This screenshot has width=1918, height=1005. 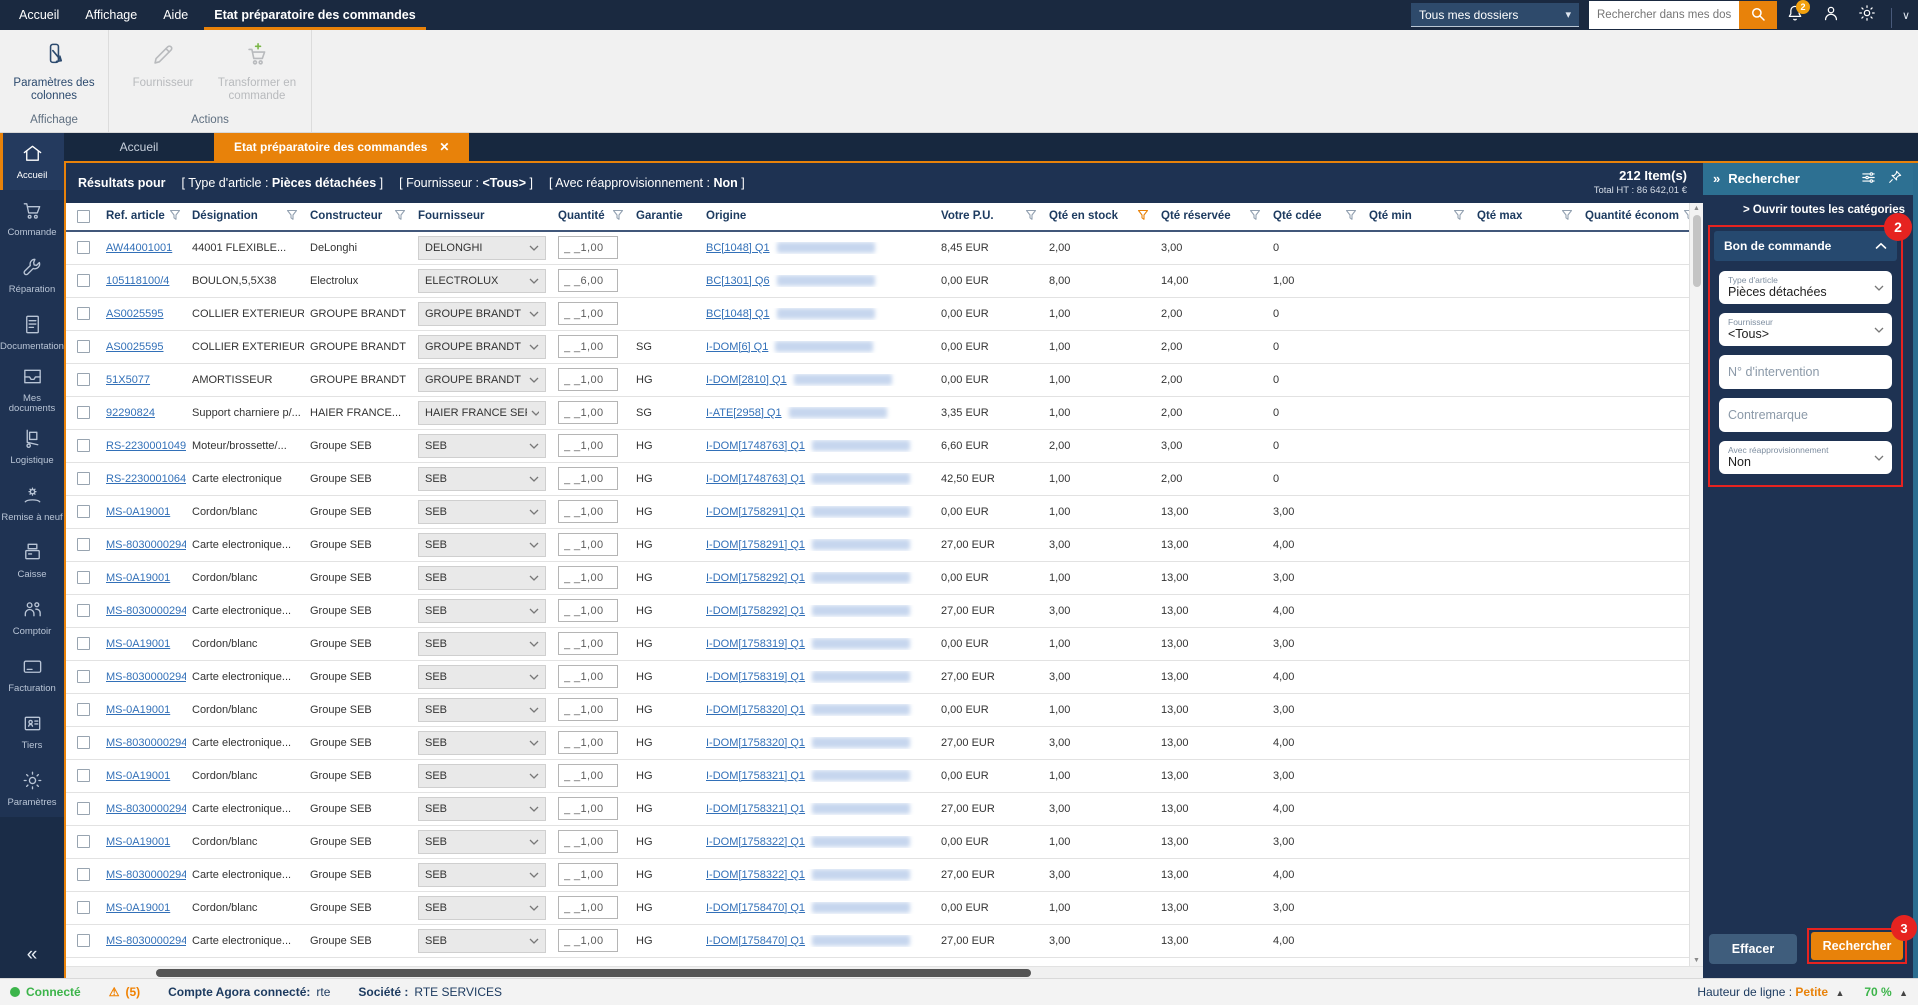 I want to click on sidebar-item-commande: Commande, so click(x=32, y=218).